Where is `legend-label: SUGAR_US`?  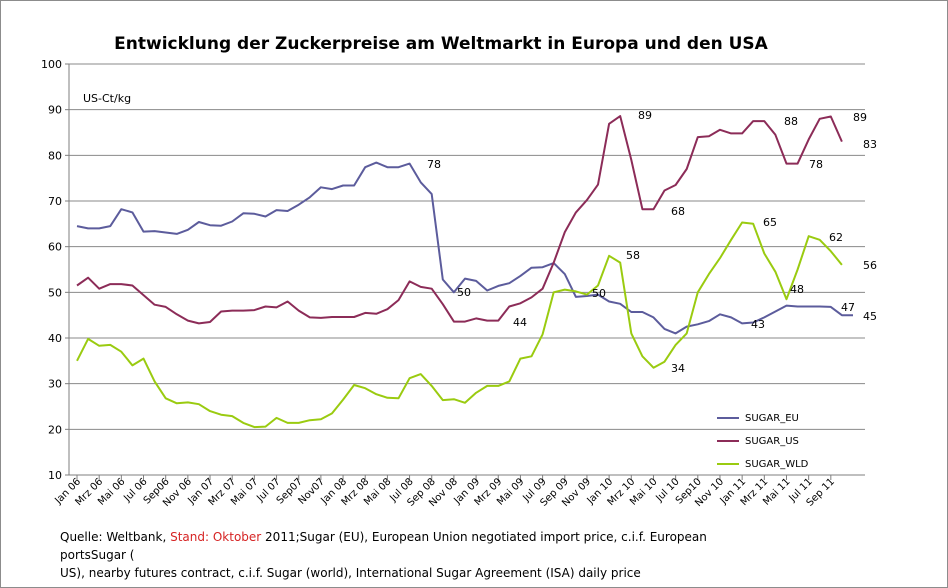
legend-label: SUGAR_US is located at coordinates (772, 441).